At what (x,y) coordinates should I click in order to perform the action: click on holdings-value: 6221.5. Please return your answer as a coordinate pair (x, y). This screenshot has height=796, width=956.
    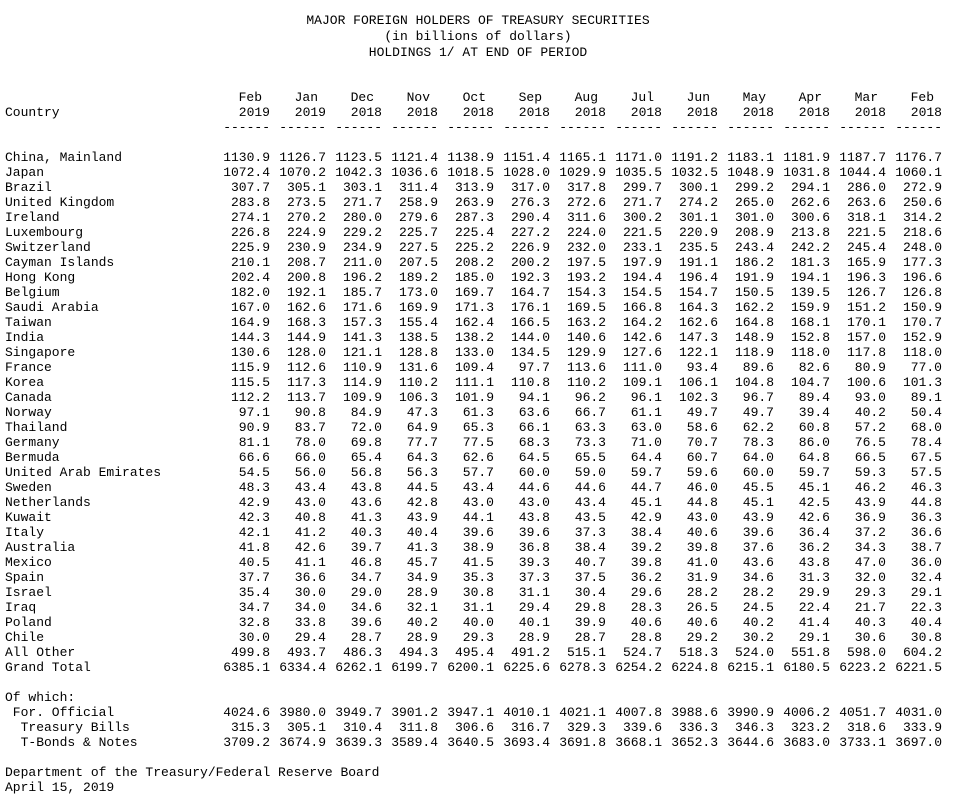
    Looking at the image, I should click on (918, 667).